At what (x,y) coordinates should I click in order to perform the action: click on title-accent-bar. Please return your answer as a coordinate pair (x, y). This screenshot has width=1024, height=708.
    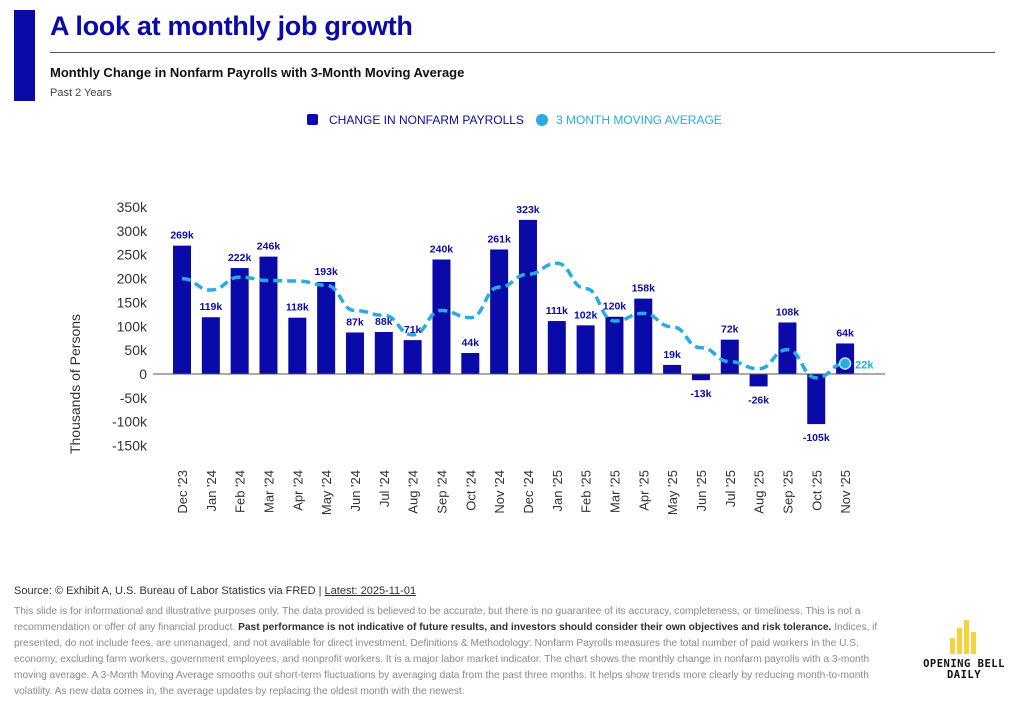
    Looking at the image, I should click on (24, 55).